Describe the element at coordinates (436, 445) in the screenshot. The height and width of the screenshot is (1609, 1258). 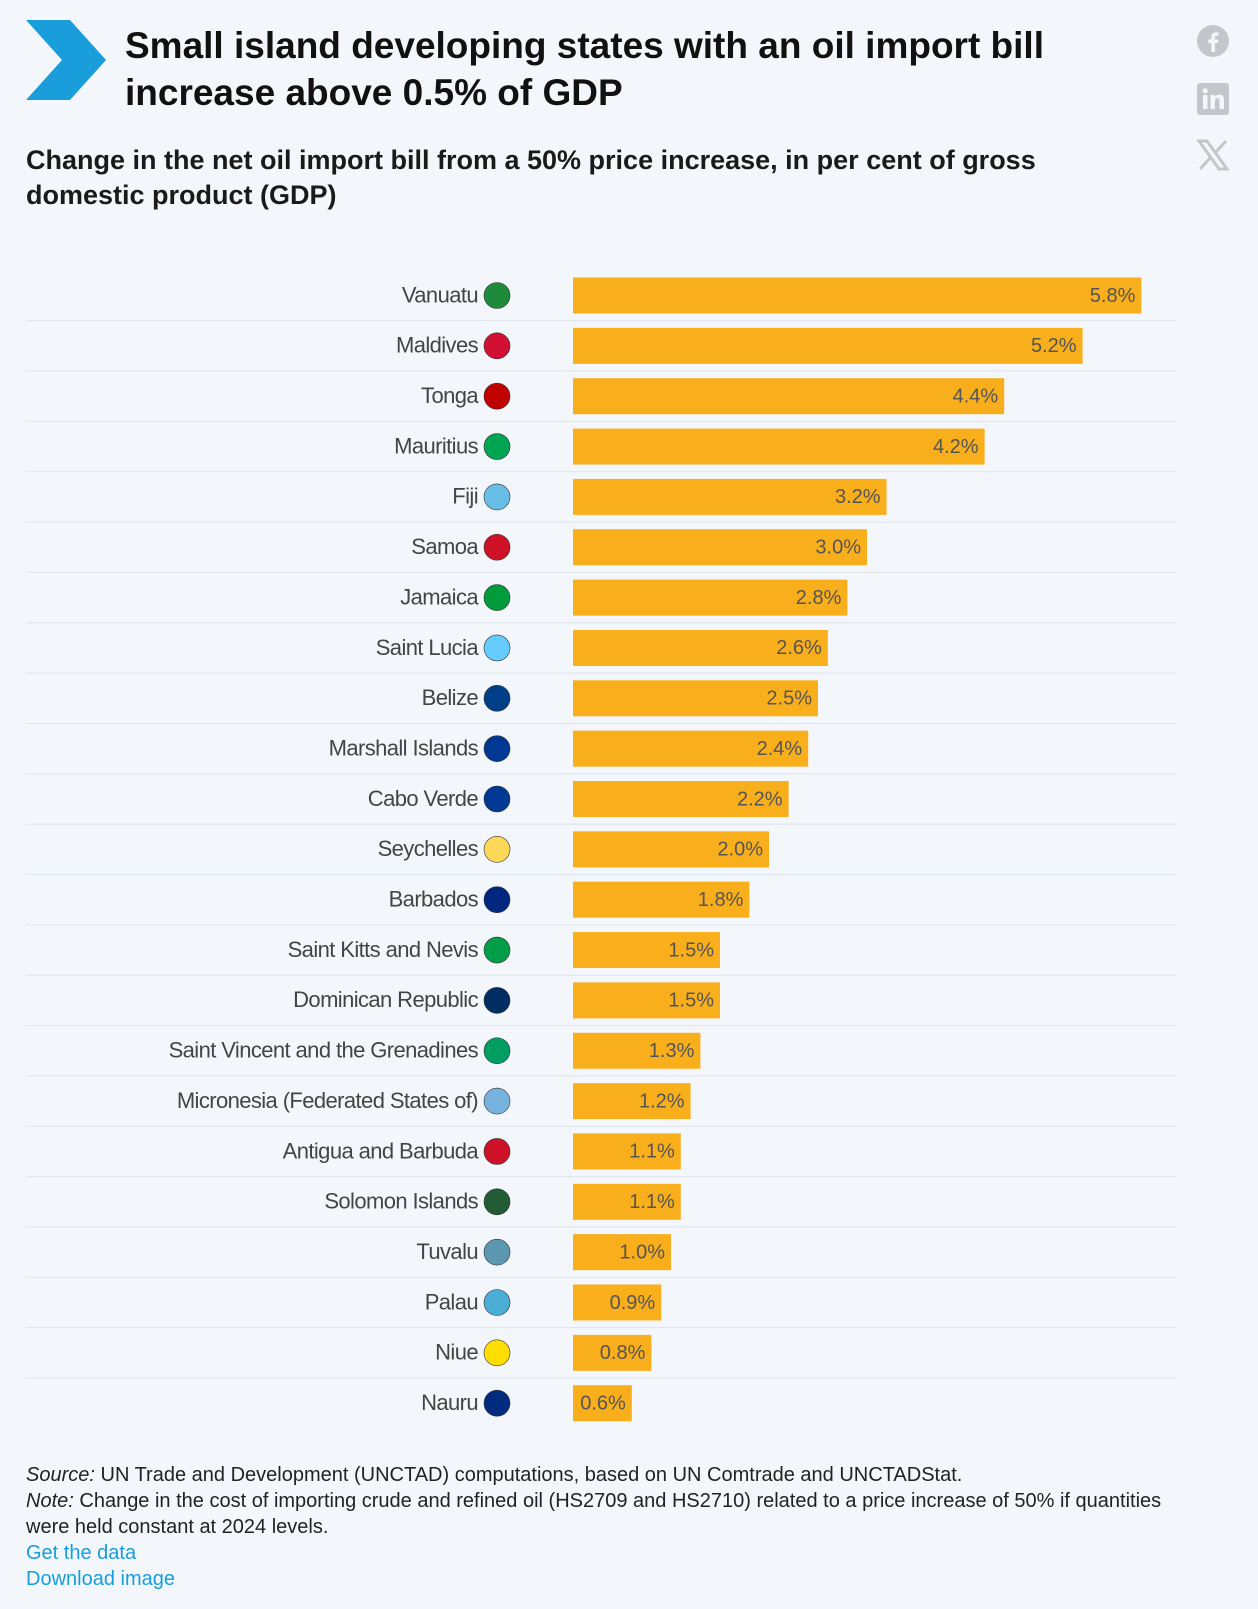
I see `category-label: Mauritius` at that location.